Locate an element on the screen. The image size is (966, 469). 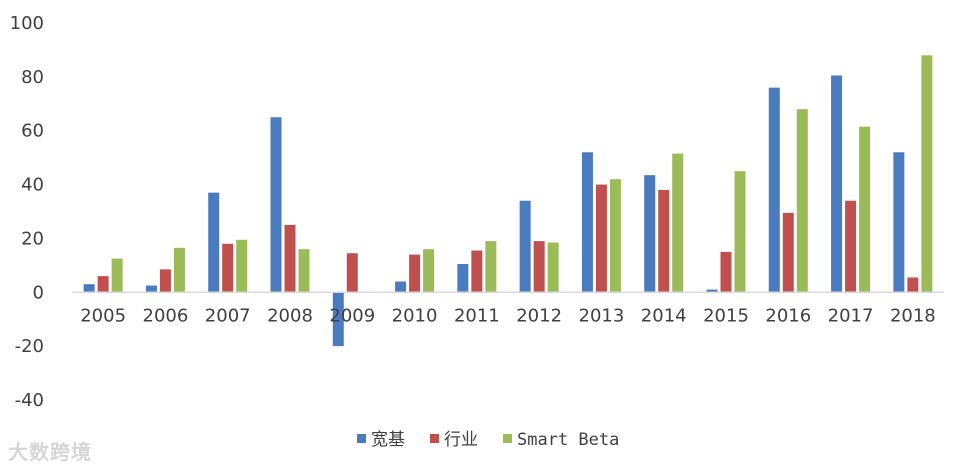
legend-item: 宽基 is located at coordinates (381, 440).